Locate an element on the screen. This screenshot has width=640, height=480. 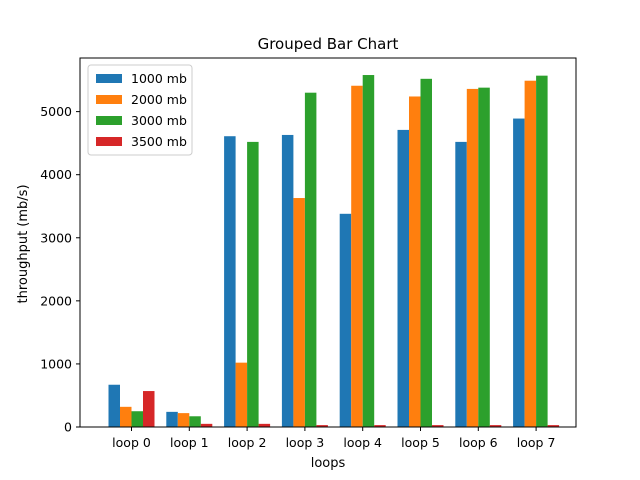
legend-swatch-2000-mb is located at coordinates (109, 99).